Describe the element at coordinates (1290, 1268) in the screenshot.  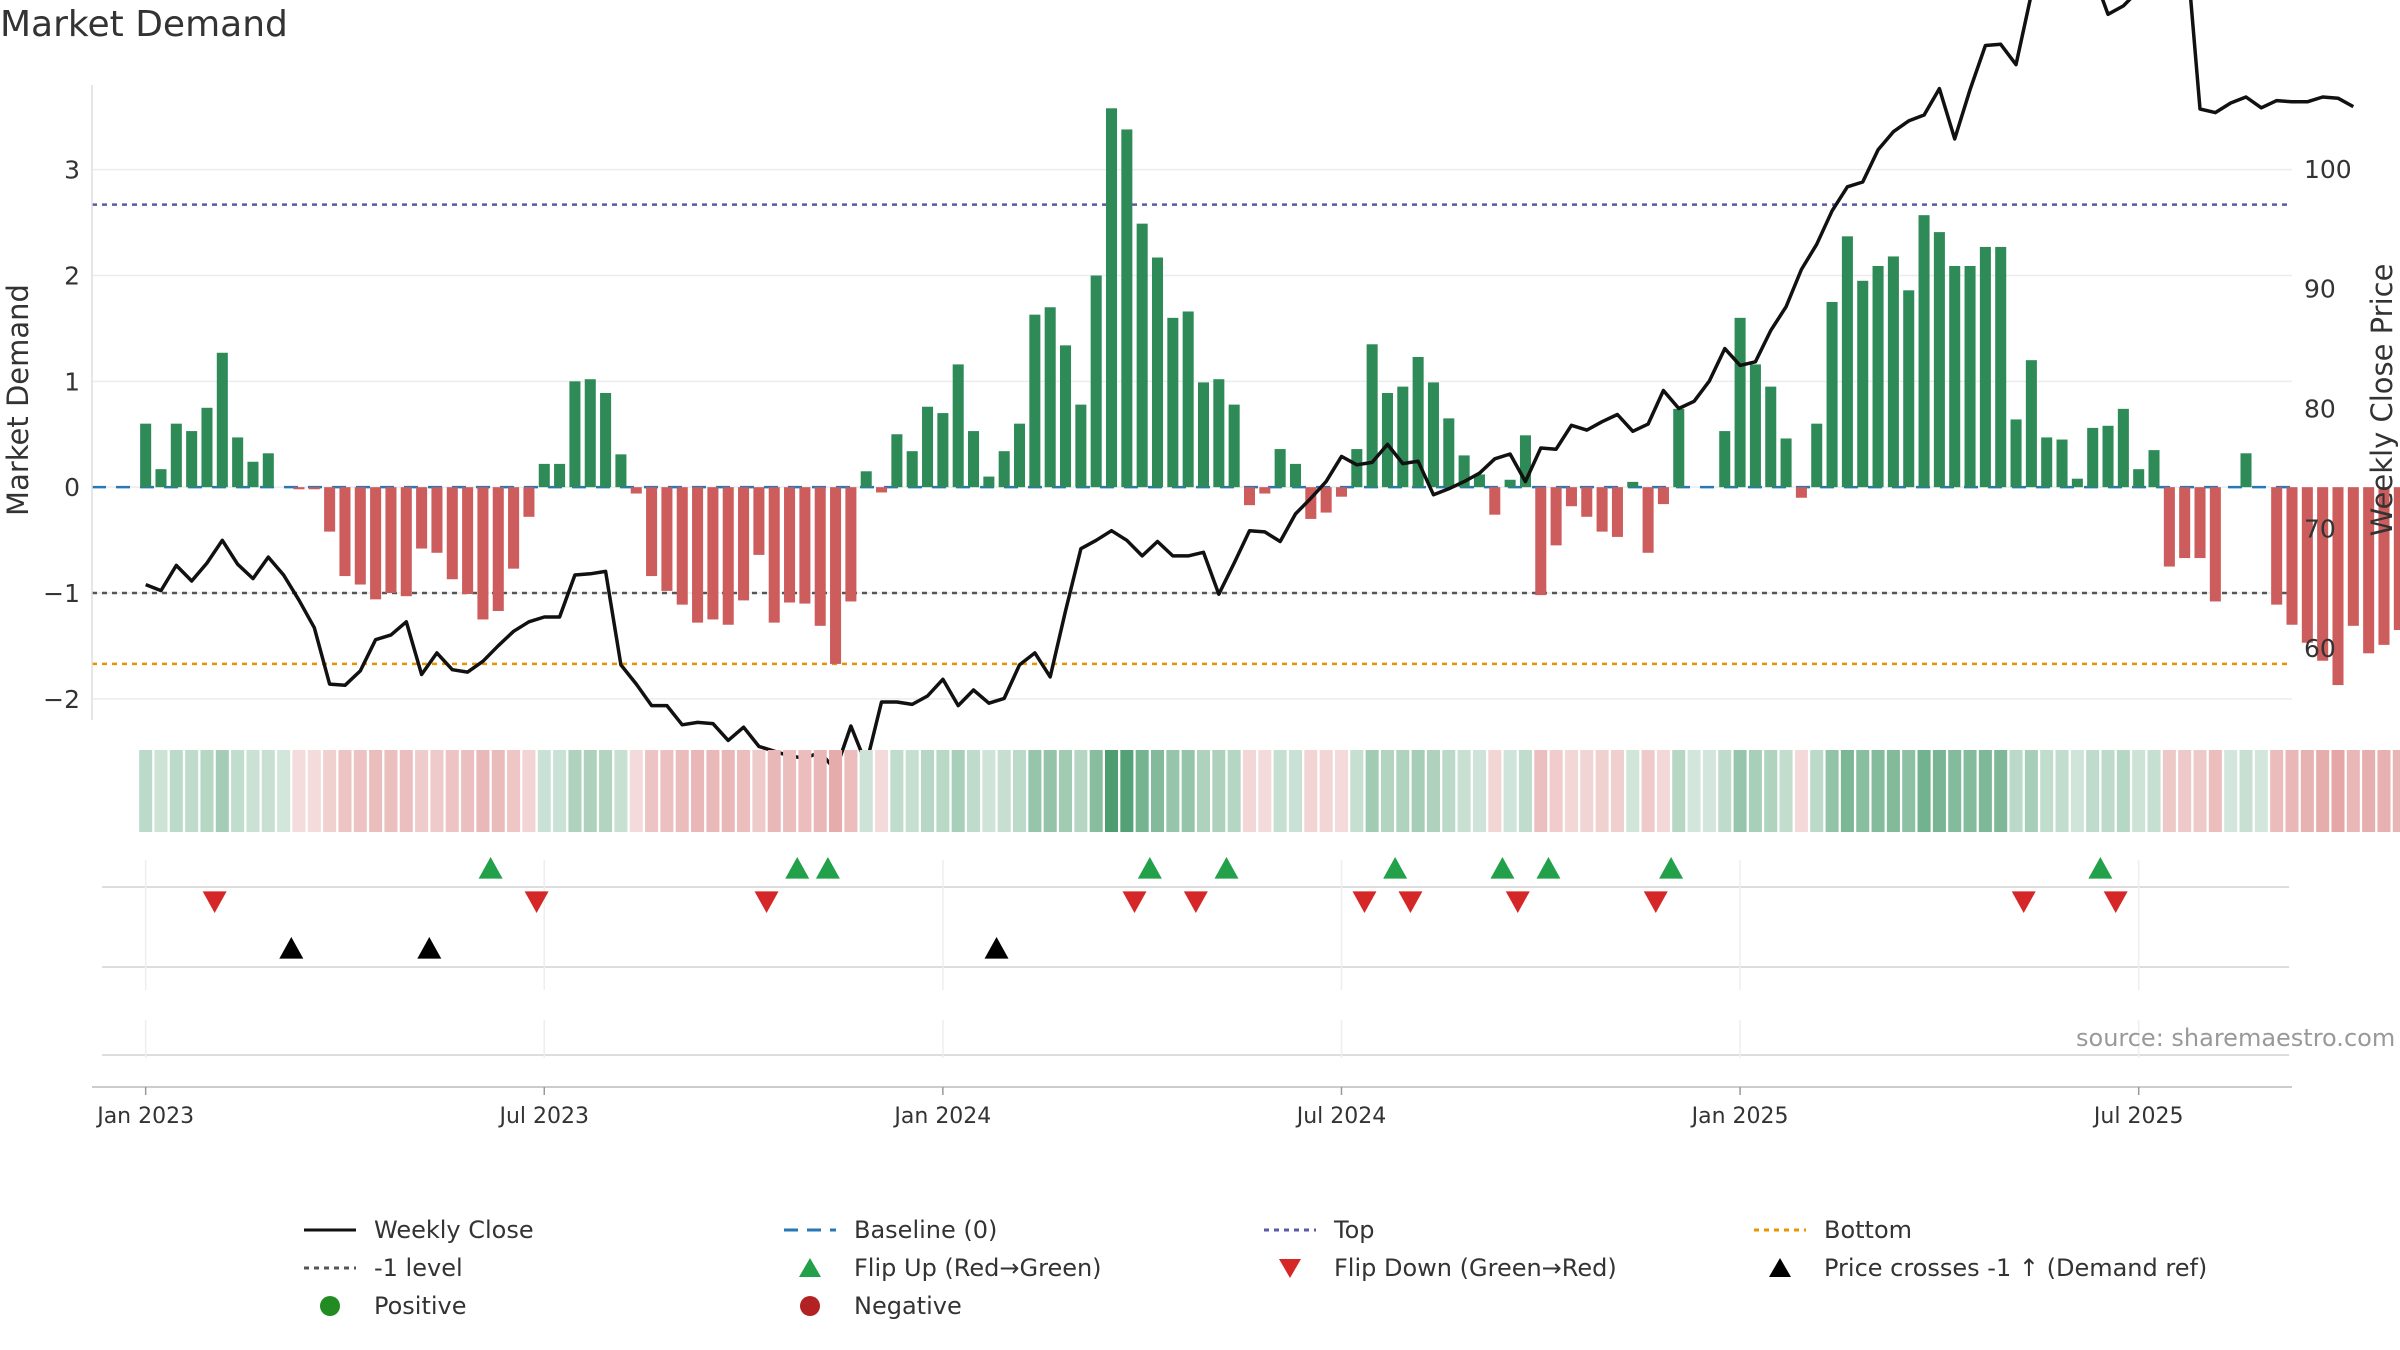
I see `triangle-down-red-icon` at that location.